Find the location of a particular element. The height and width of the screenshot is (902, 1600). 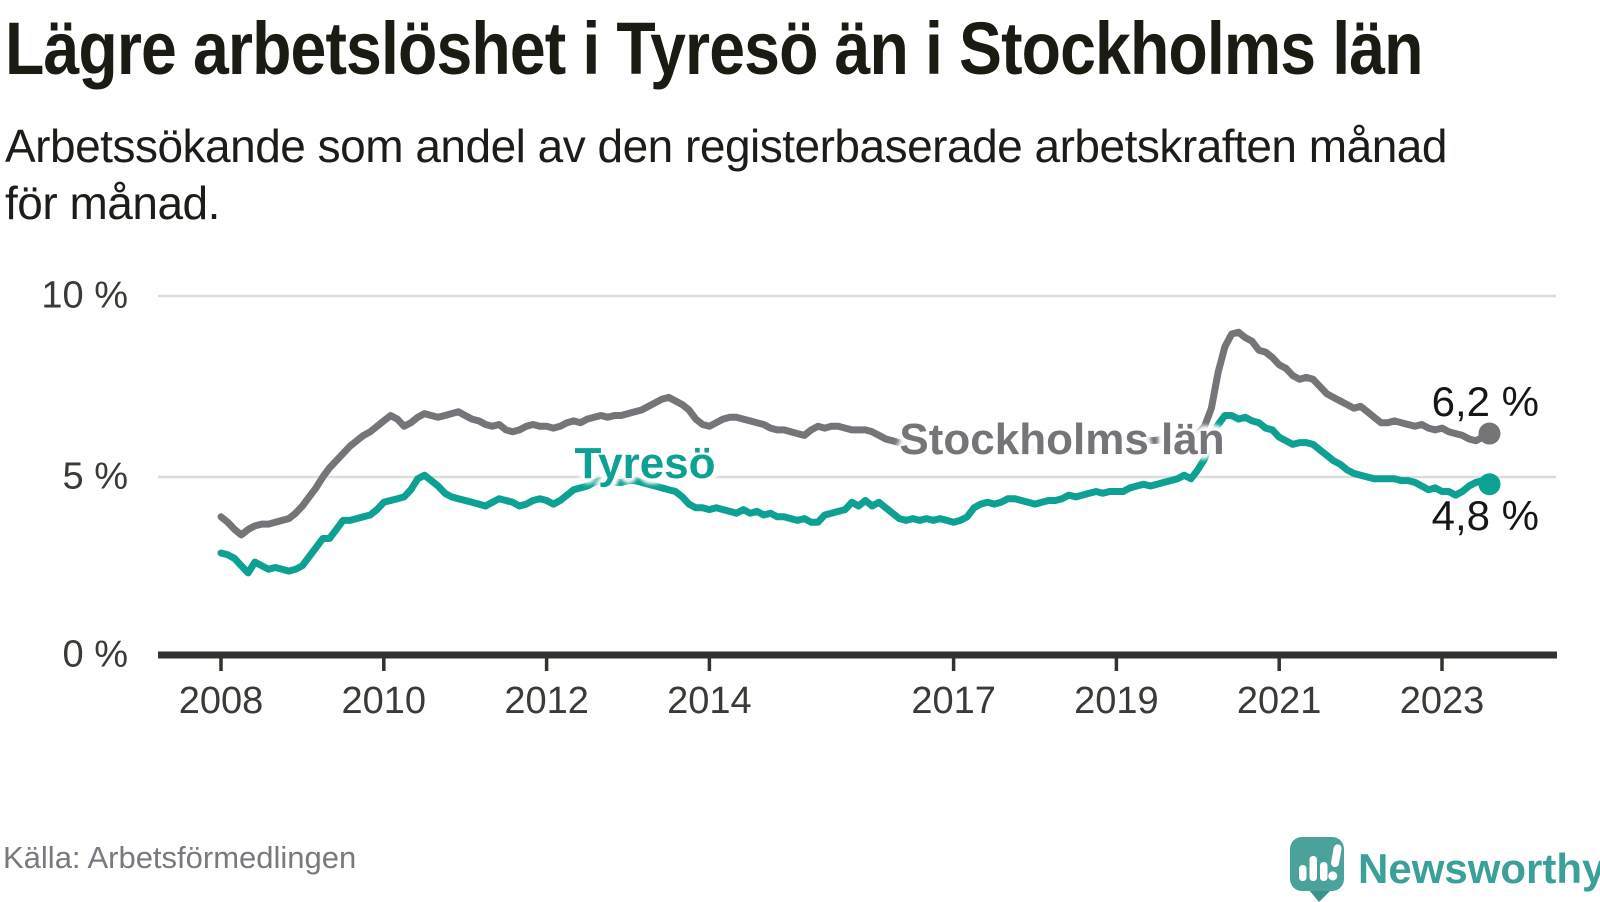

x-axis-label-2010: 2010 is located at coordinates (384, 701).